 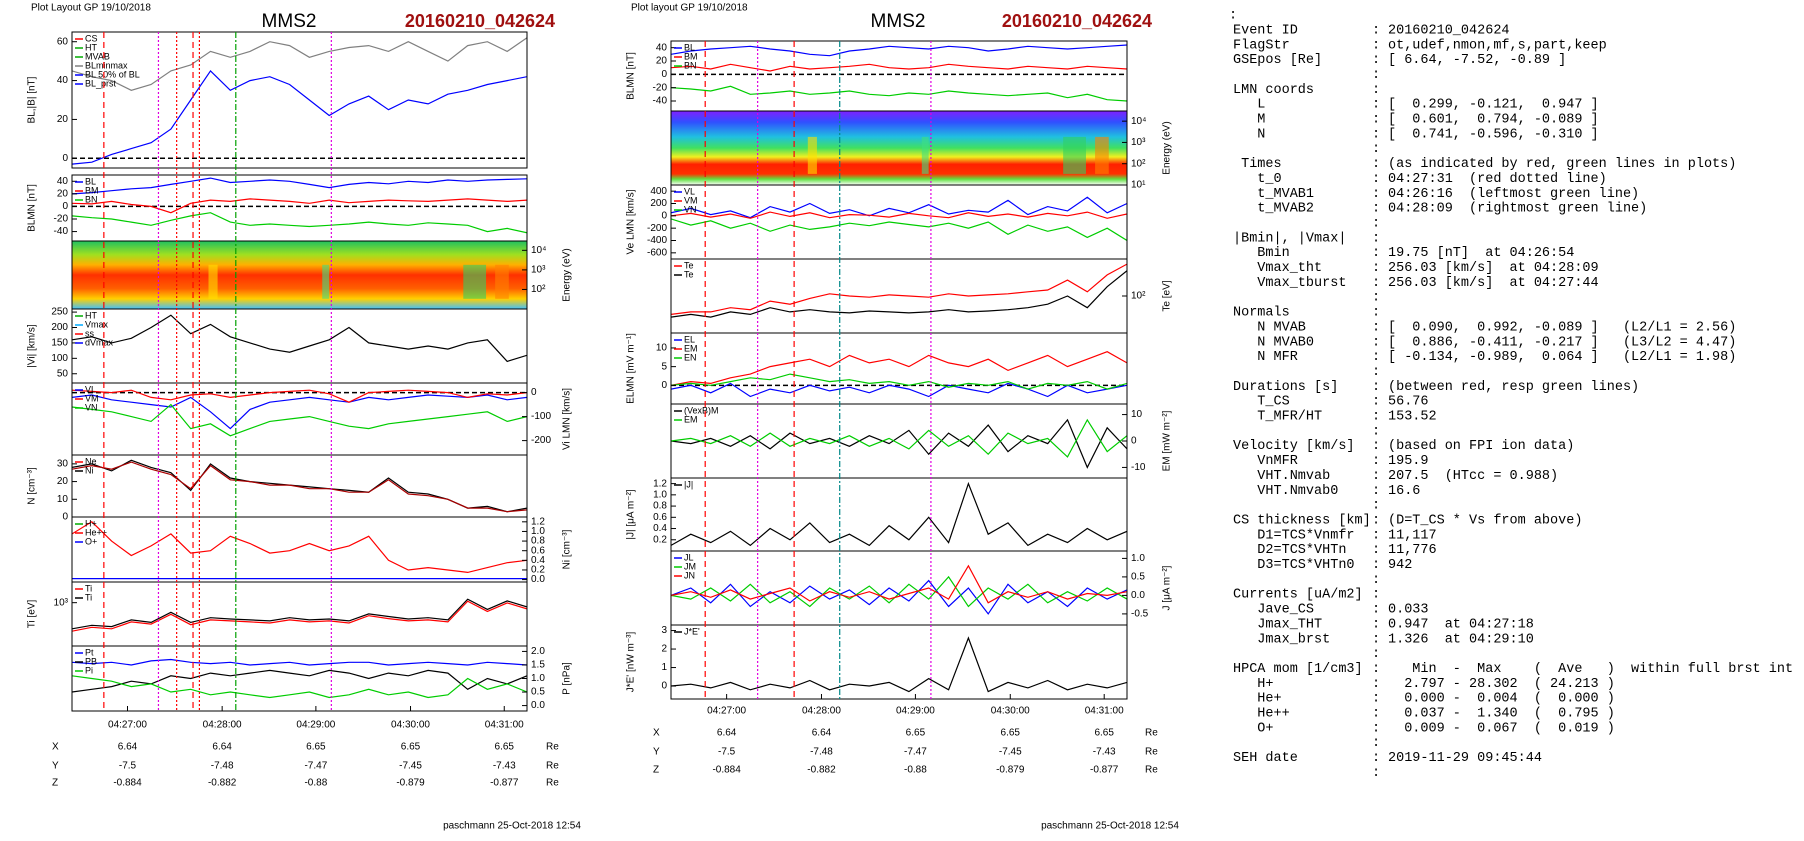 I want to click on legend-label: CS, so click(x=91, y=38).